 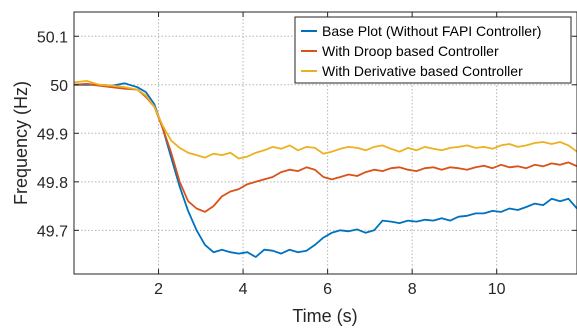 What do you see at coordinates (21, 143) in the screenshot?
I see `y-axis-label: Frequency (Hz)` at bounding box center [21, 143].